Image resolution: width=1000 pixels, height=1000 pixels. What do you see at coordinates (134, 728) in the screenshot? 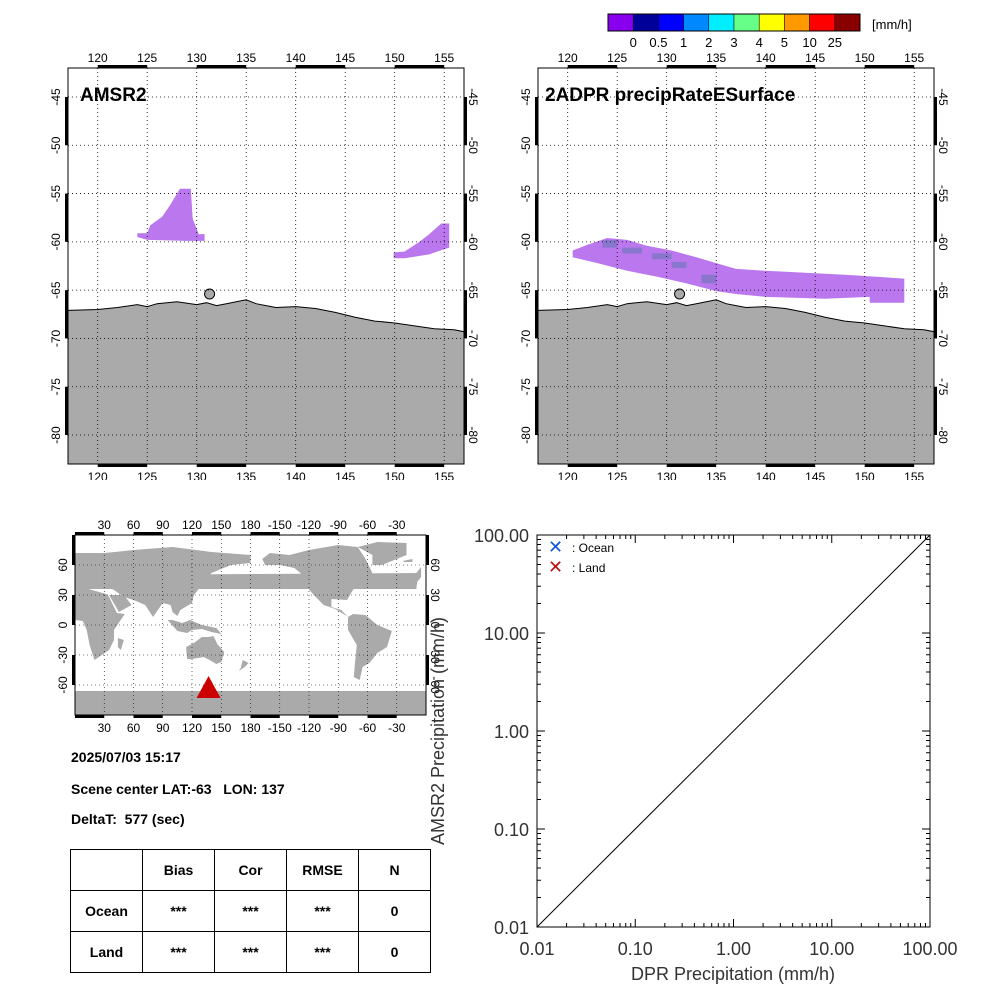
I see `world-lon-label-bottom: 60` at bounding box center [134, 728].